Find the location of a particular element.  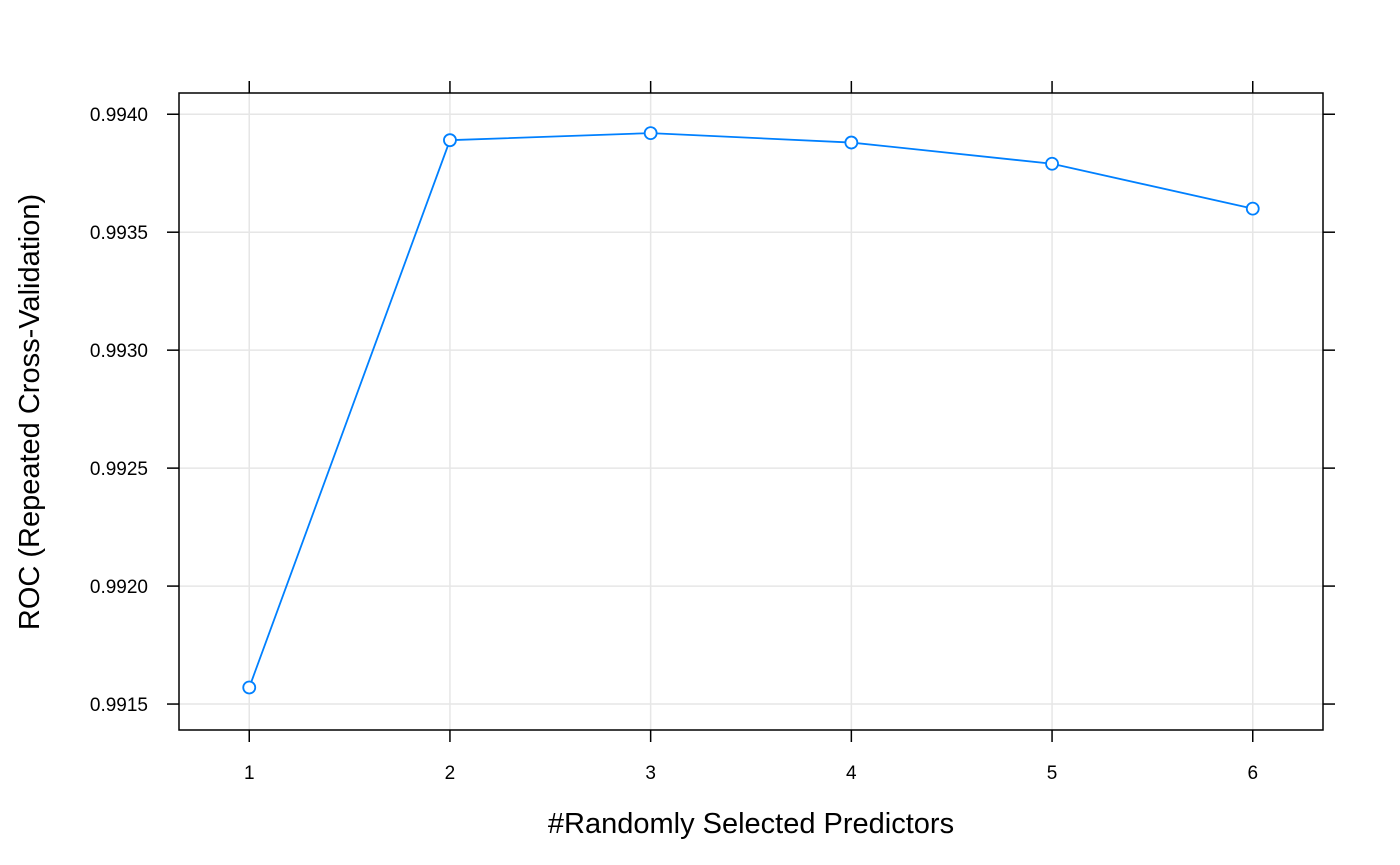

y-tick-label: 0.9915 is located at coordinates (119, 705).